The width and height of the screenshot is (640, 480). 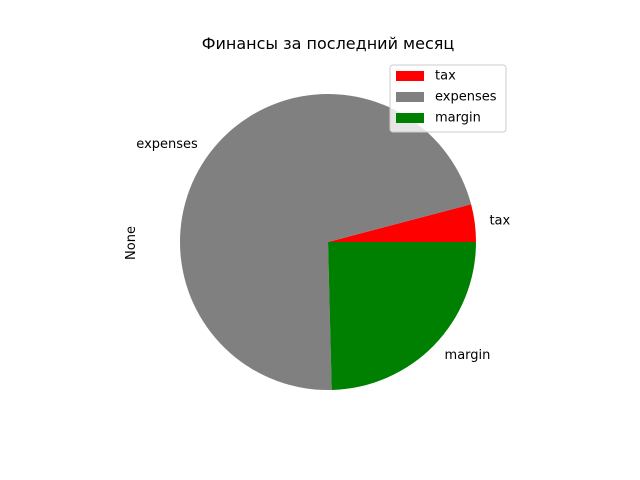 What do you see at coordinates (131, 243) in the screenshot?
I see `y-axis-label: None` at bounding box center [131, 243].